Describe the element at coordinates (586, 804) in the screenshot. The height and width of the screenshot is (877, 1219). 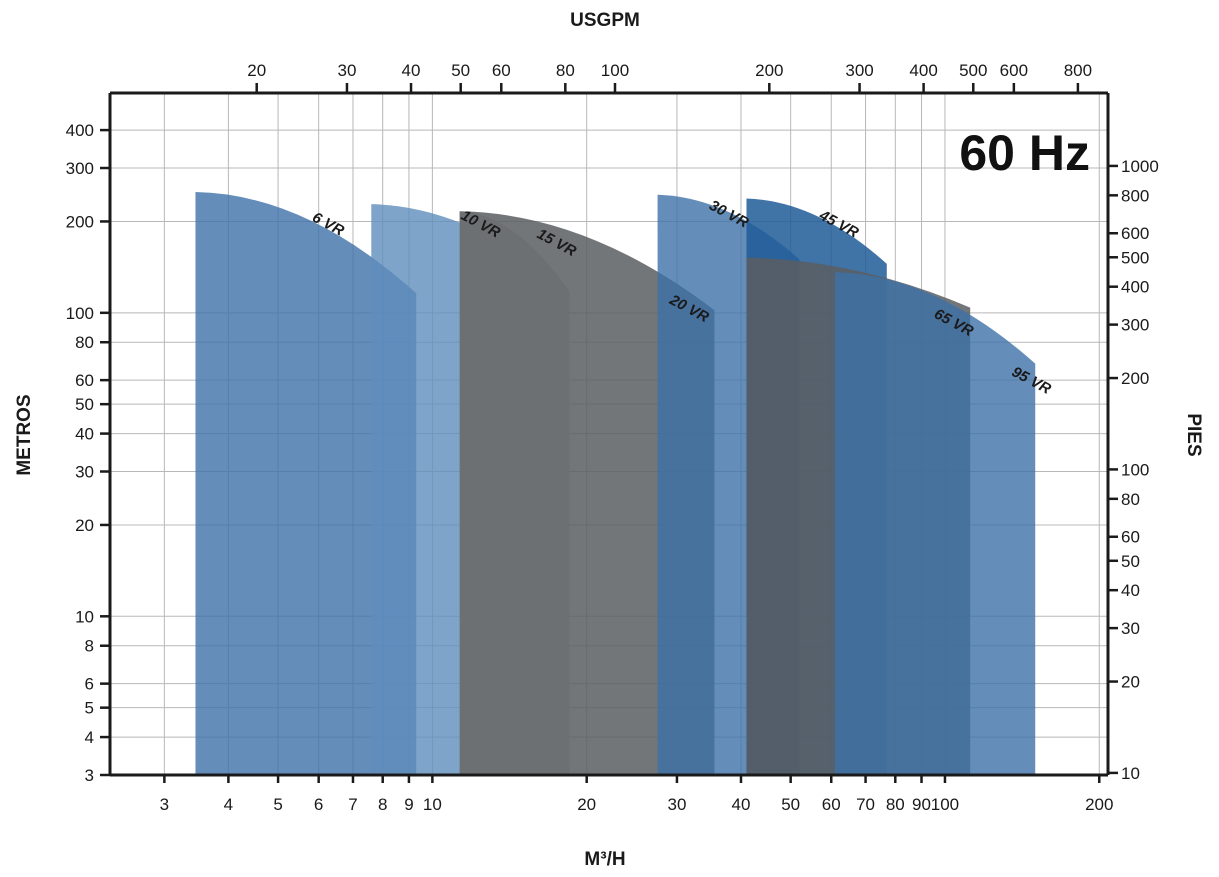
I see `x-bottom-tick-label: 20` at that location.